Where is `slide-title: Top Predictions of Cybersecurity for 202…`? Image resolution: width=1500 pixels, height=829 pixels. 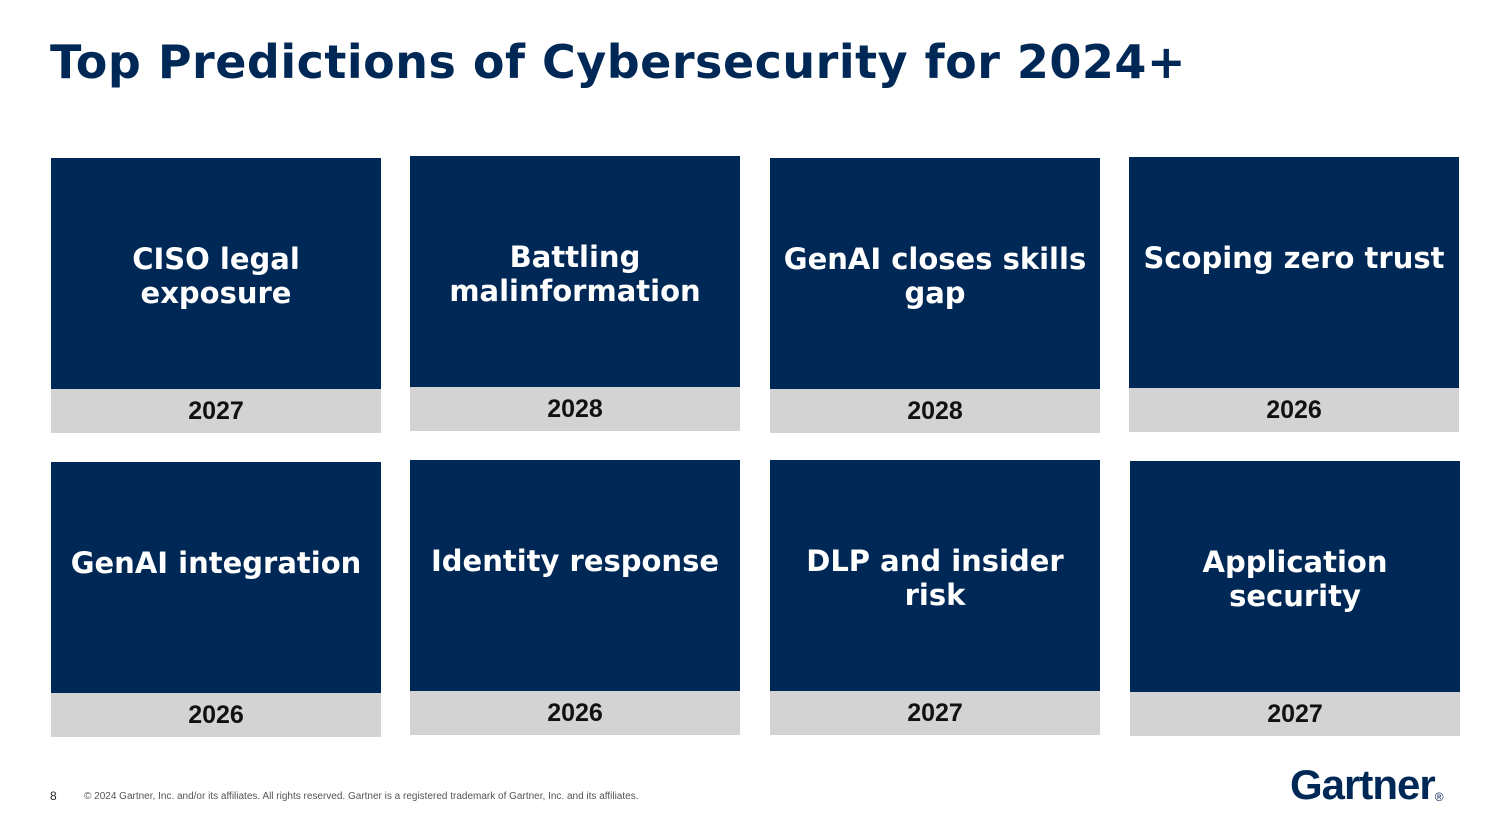 slide-title: Top Predictions of Cybersecurity for 202… is located at coordinates (618, 62).